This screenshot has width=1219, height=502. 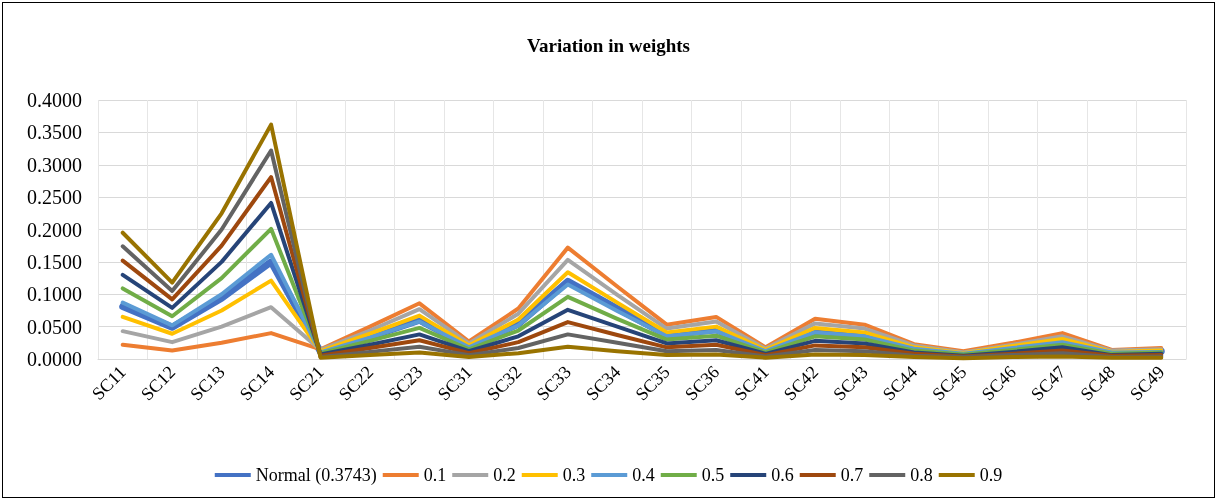 What do you see at coordinates (921, 475) in the screenshot?
I see `legend-label: 0.8` at bounding box center [921, 475].